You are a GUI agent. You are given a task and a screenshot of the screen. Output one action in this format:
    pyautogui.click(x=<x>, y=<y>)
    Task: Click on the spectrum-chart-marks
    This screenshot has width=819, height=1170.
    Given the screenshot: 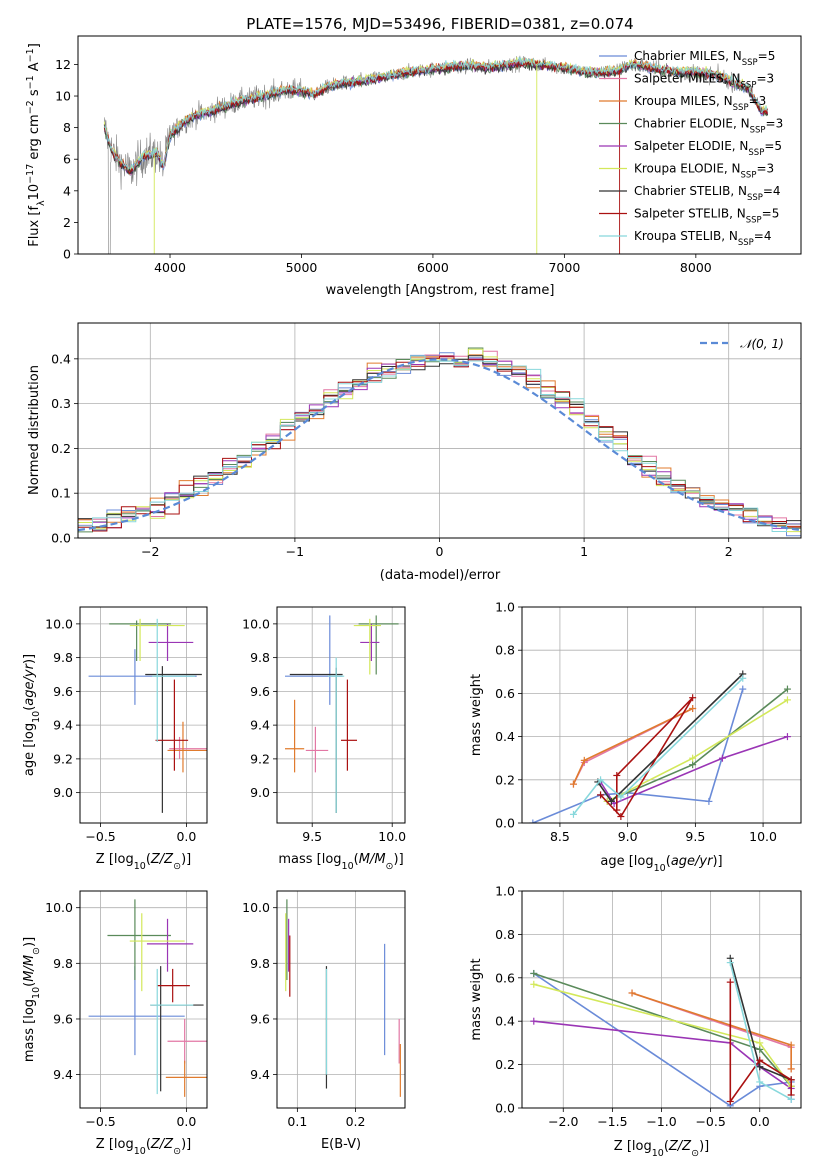 What is the action you would take?
    pyautogui.click(x=436, y=154)
    